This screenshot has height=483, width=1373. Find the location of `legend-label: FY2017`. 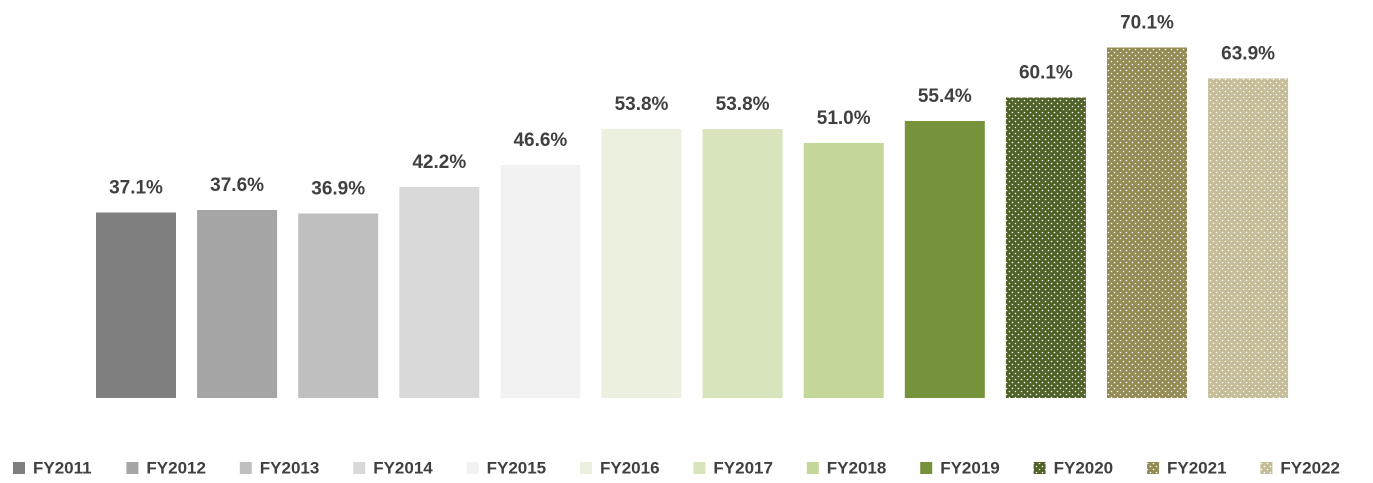

legend-label: FY2017 is located at coordinates (743, 467).